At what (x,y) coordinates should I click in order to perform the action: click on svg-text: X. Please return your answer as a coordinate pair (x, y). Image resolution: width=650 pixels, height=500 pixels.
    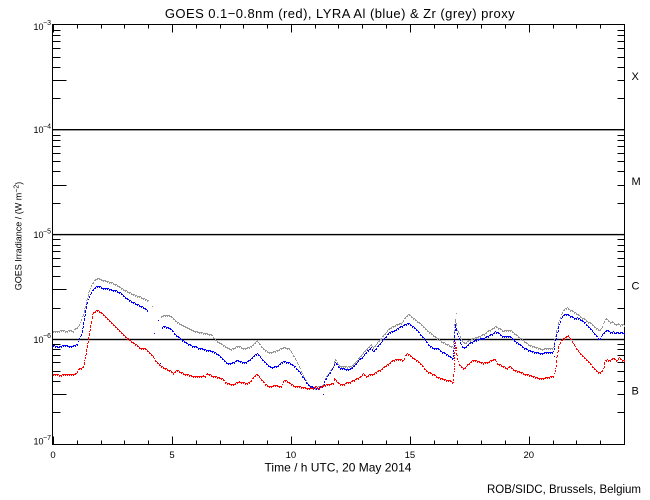
    Looking at the image, I should click on (636, 77).